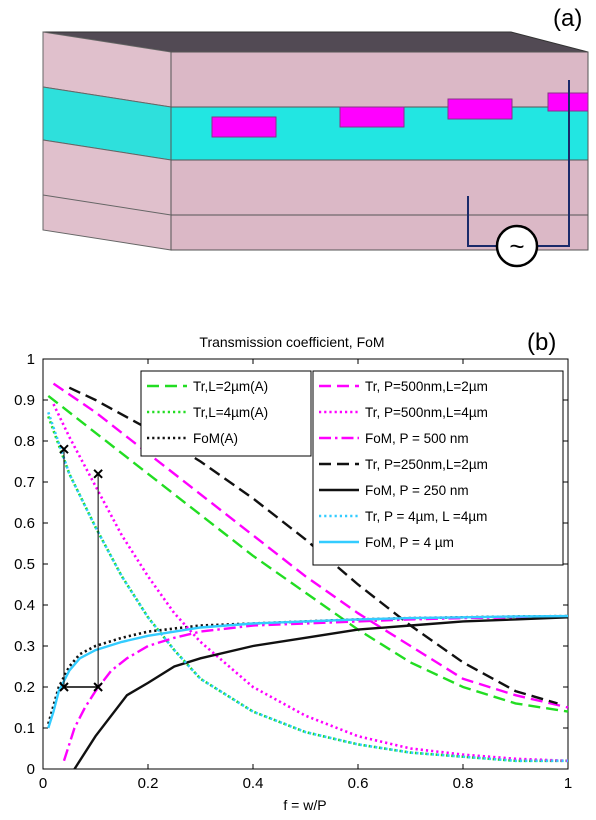 This screenshot has width=596, height=820. I want to click on y-tick-label: 0.5, so click(24, 564).